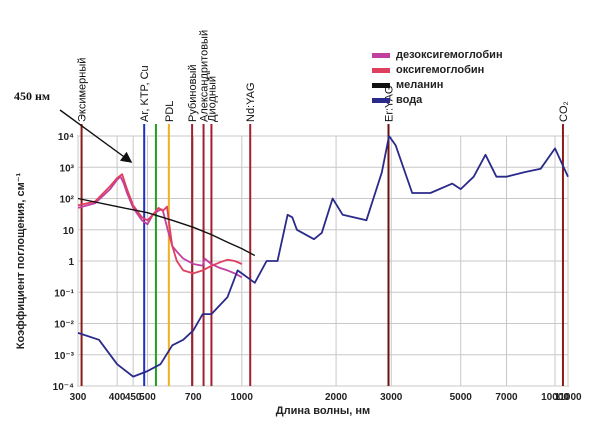 The width and height of the screenshot is (600, 436). I want to click on x-tick-label: 700, so click(193, 397).